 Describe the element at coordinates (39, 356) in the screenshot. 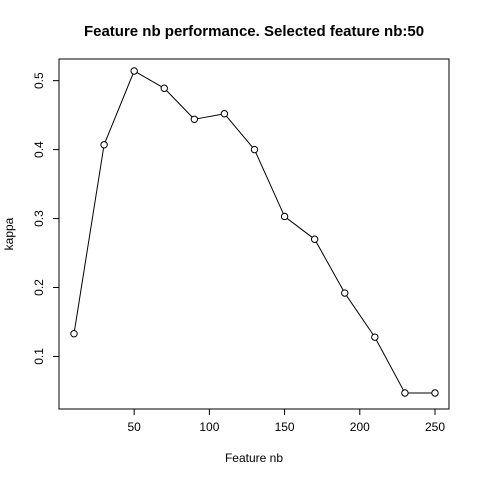

I see `y-tick-label: 0.1` at that location.